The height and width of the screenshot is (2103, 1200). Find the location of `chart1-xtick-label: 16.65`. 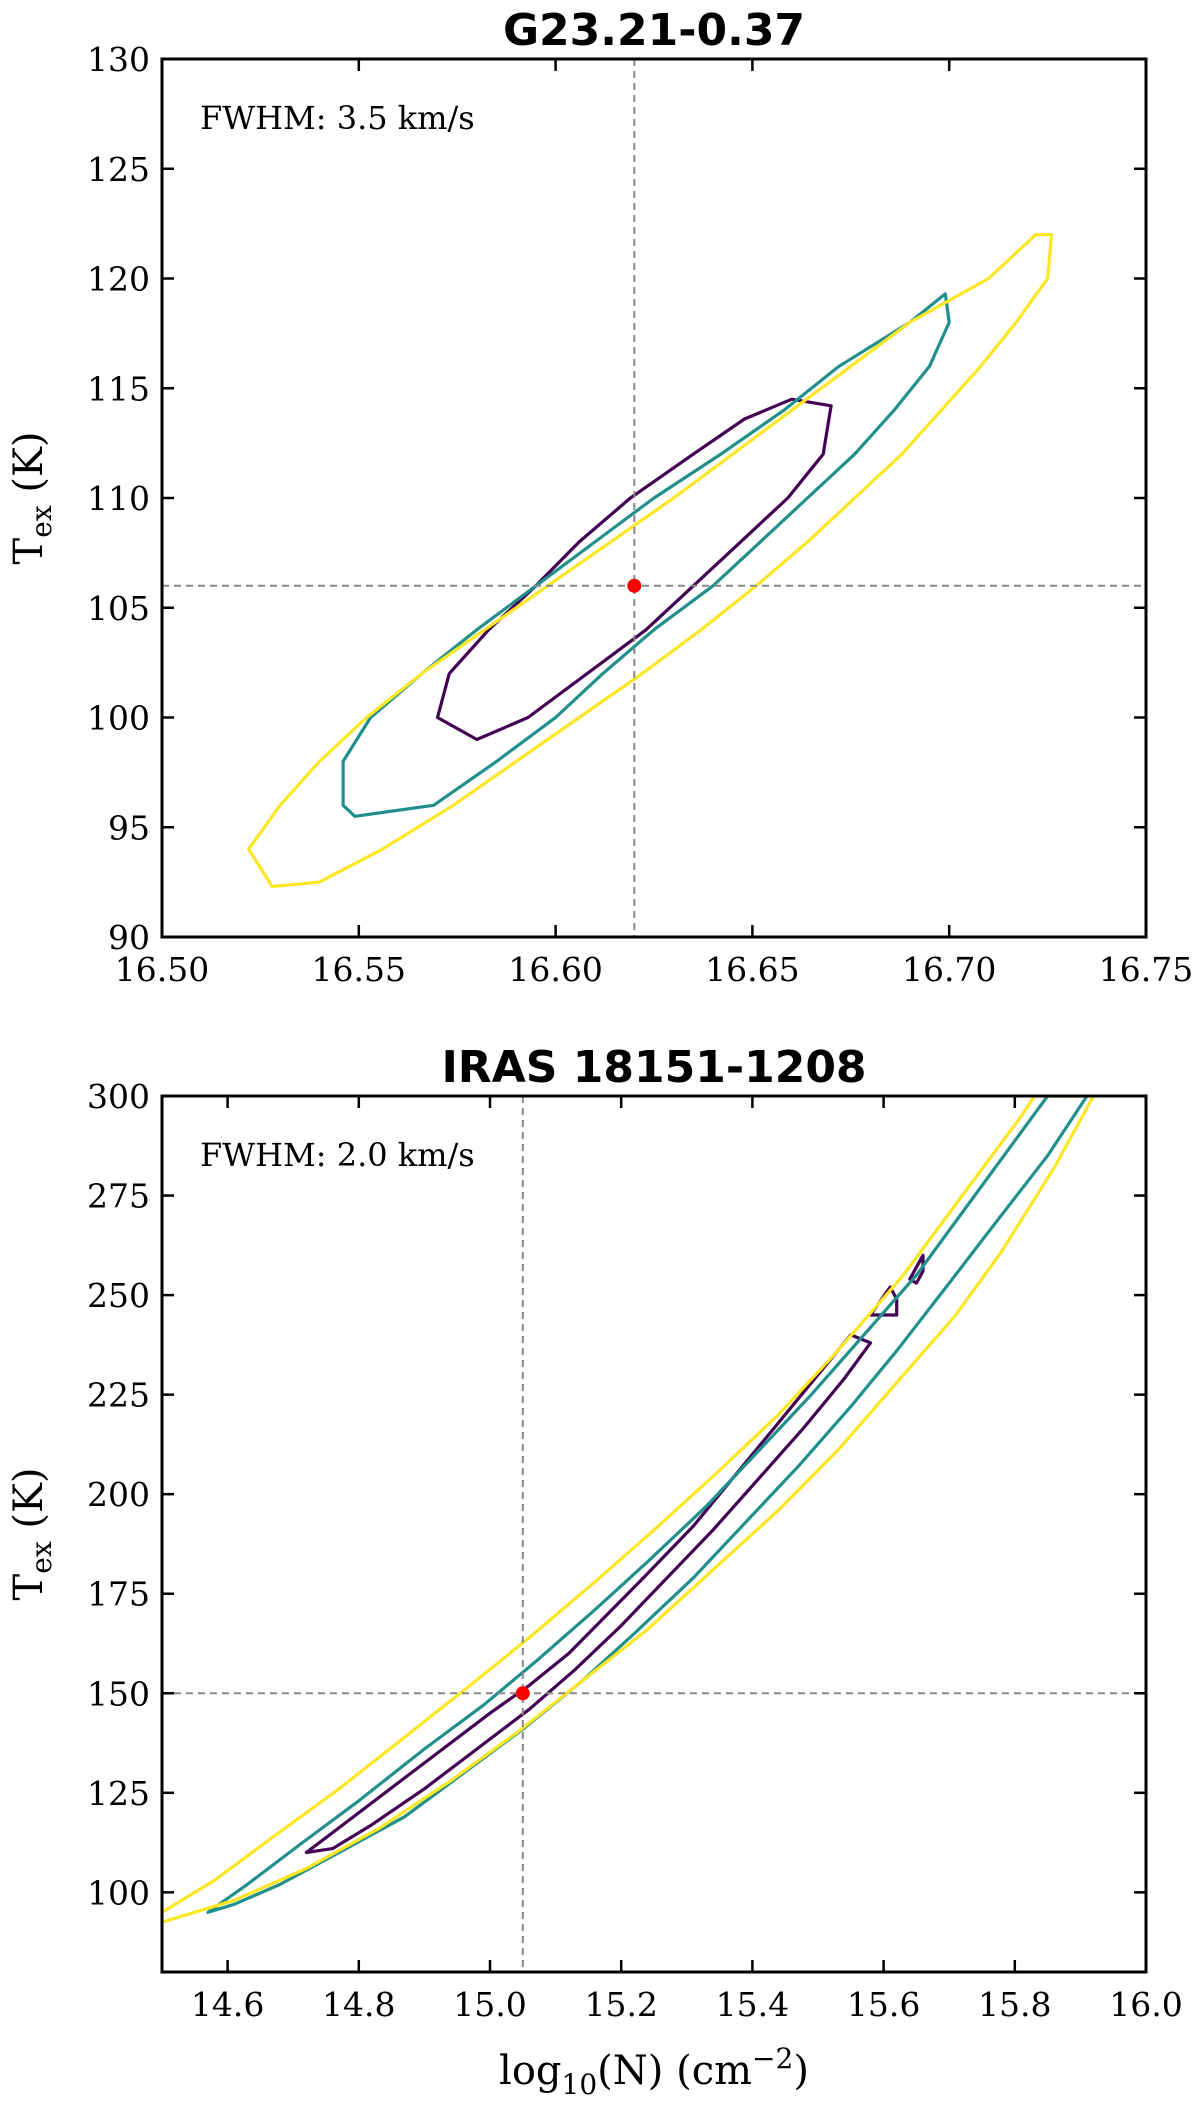

chart1-xtick-label: 16.65 is located at coordinates (752, 969).